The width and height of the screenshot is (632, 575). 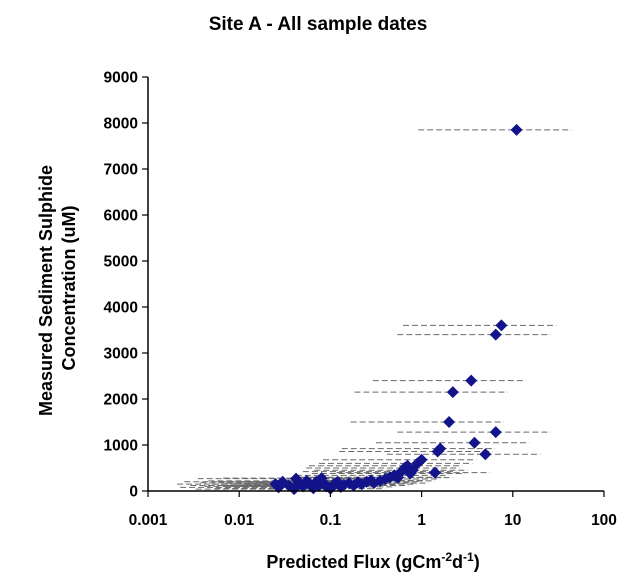 I want to click on x-axis-label-part-1: Predicted Flux (gCm, so click(x=353, y=562).